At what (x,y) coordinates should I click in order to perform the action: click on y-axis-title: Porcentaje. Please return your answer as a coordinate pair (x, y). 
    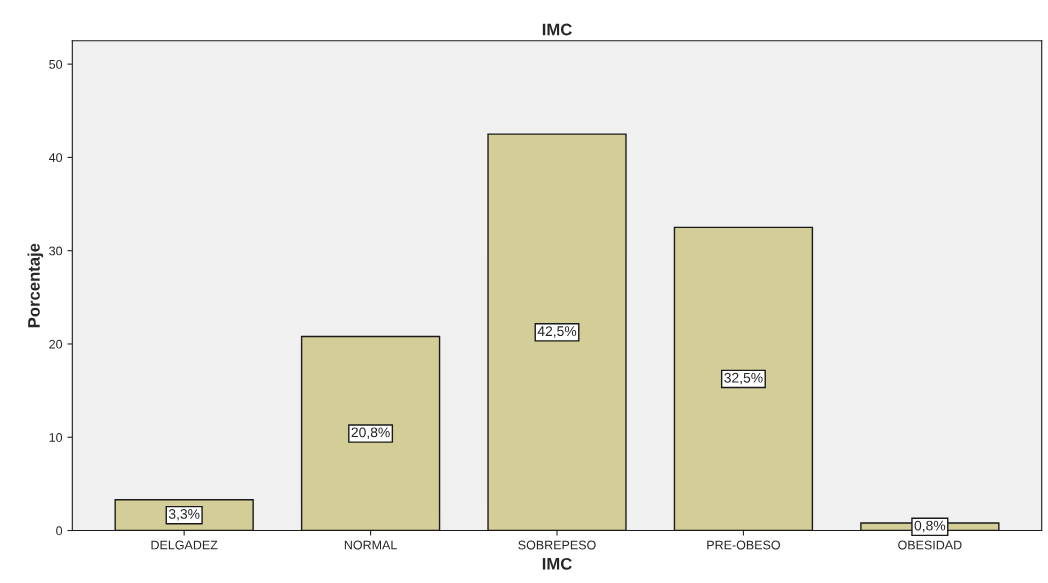
    Looking at the image, I should click on (35, 285).